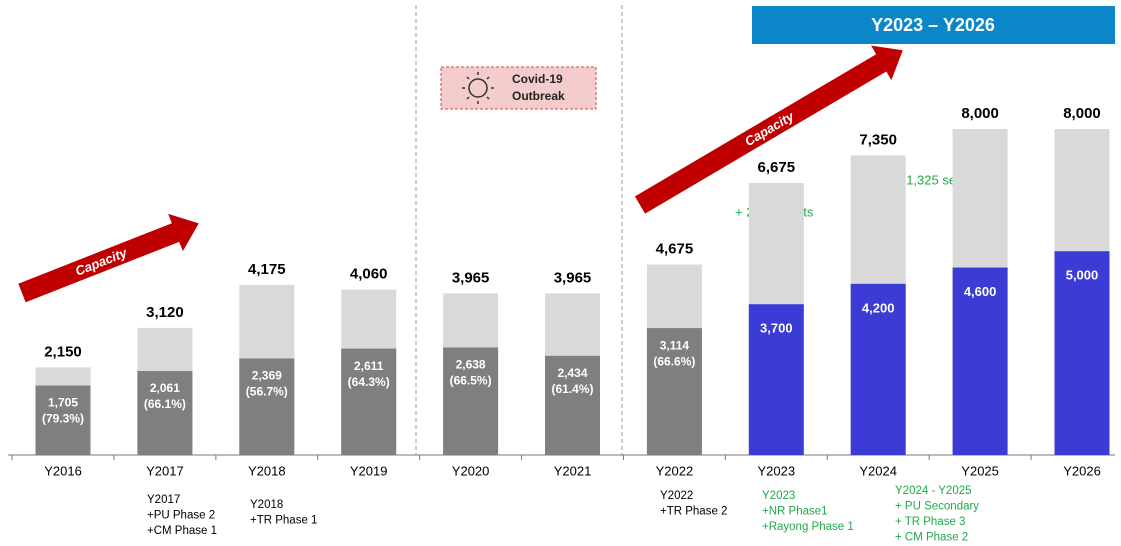 The width and height of the screenshot is (1121, 546). I want to click on share-label: (79.3%), so click(63, 419).